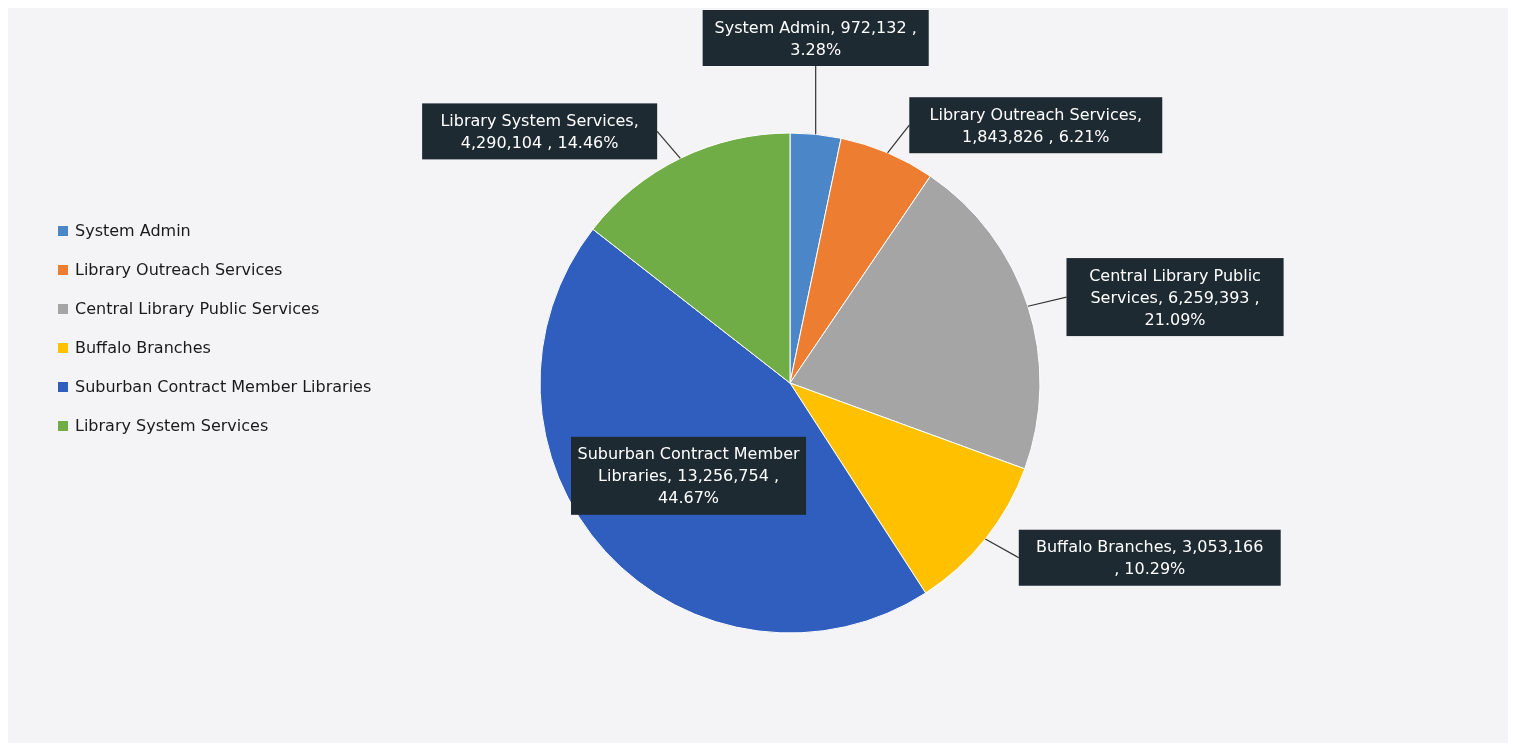  What do you see at coordinates (179, 269) in the screenshot?
I see `legend-label: Library Outreach Services` at bounding box center [179, 269].